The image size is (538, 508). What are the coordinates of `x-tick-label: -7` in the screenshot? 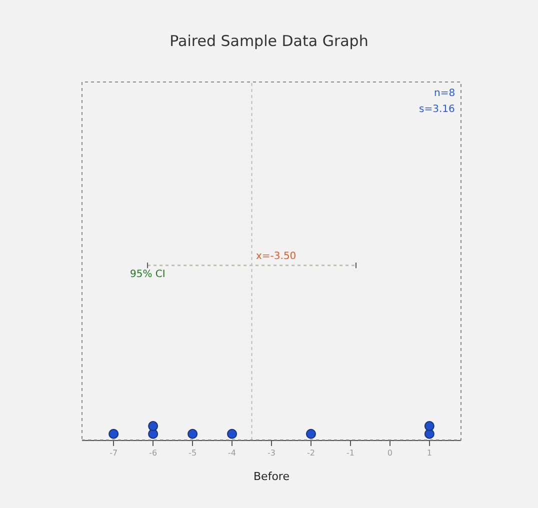 It's located at (114, 453).